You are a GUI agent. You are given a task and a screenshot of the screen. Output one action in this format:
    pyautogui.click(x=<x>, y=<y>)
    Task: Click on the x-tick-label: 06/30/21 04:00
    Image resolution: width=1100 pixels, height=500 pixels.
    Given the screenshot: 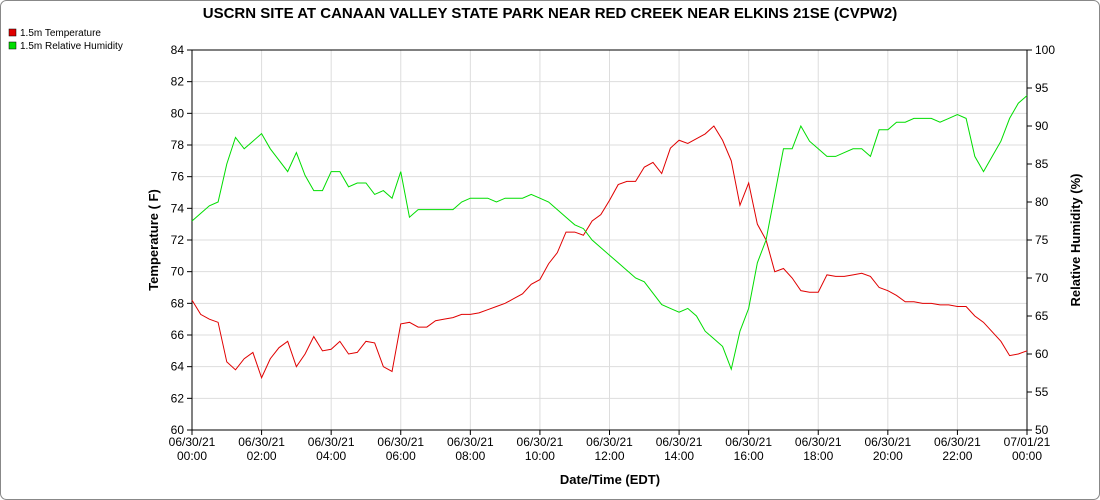 What is the action you would take?
    pyautogui.click(x=331, y=449)
    